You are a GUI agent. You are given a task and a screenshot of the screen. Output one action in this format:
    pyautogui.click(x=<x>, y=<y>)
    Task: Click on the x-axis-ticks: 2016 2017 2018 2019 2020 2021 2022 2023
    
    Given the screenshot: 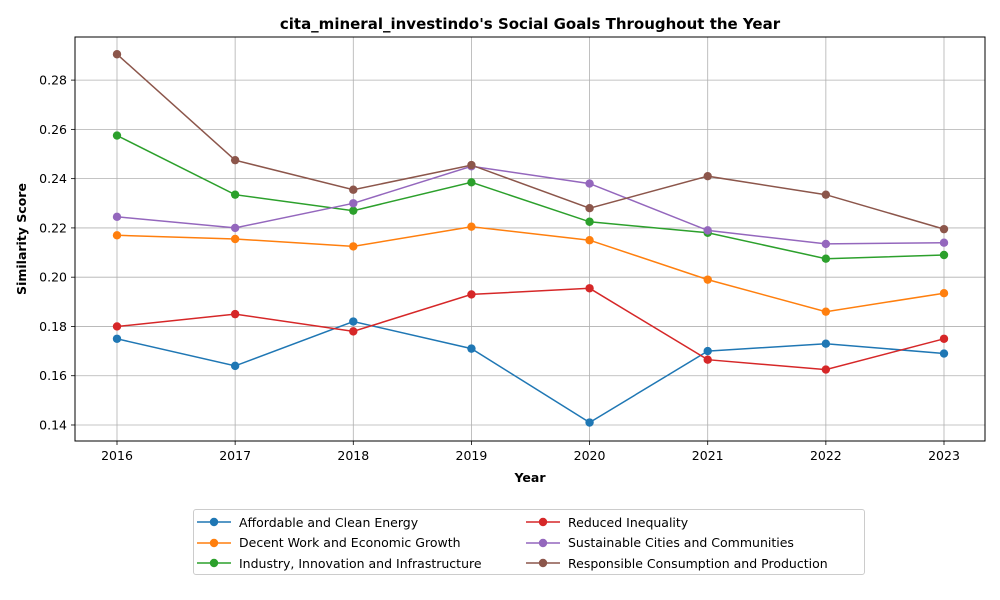 What is the action you would take?
    pyautogui.click(x=530, y=452)
    